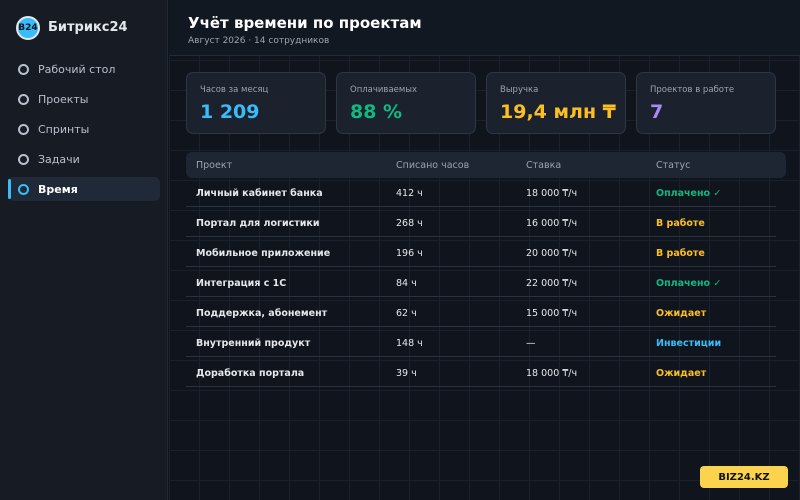 The image size is (800, 500). I want to click on cell: Портал для логистики, so click(258, 223).